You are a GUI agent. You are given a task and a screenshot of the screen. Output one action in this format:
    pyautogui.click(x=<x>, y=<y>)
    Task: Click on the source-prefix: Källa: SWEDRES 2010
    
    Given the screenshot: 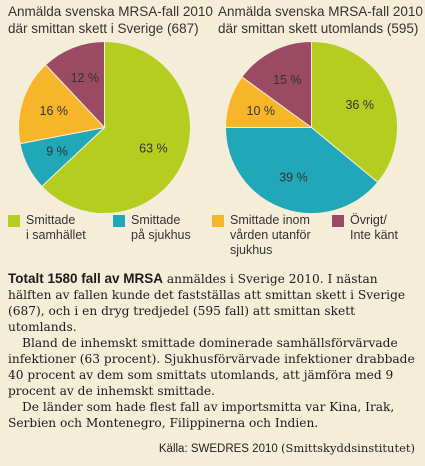 What is the action you would take?
    pyautogui.click(x=219, y=449)
    